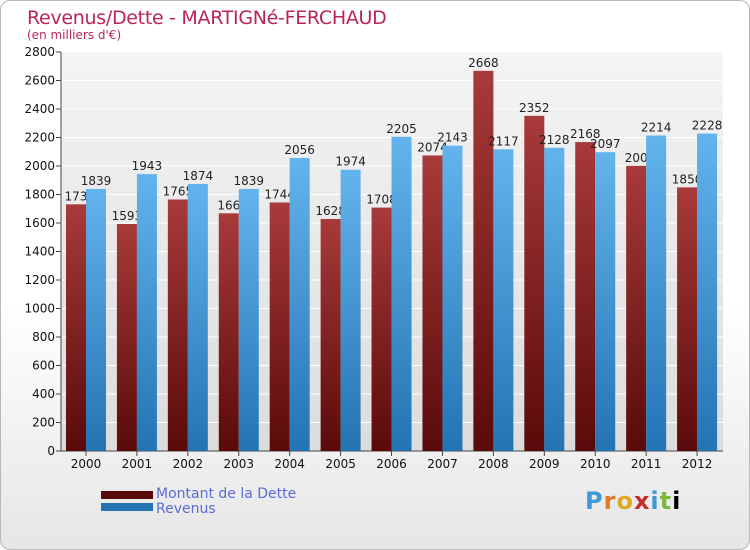 The height and width of the screenshot is (550, 750). Describe the element at coordinates (636, 158) in the screenshot. I see `debt-data-label: 200` at that location.